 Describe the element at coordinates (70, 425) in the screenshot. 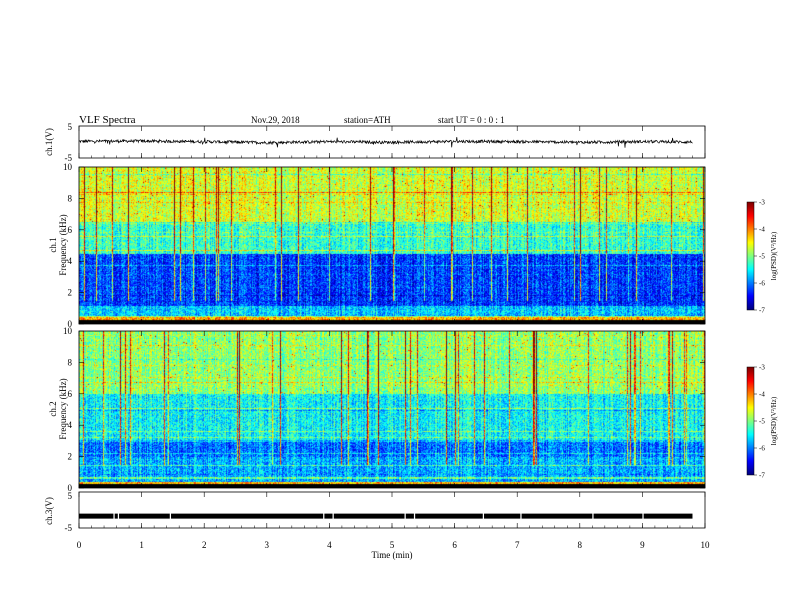

I see `ch2-spectrogram-ytick-tick-label: 4` at that location.